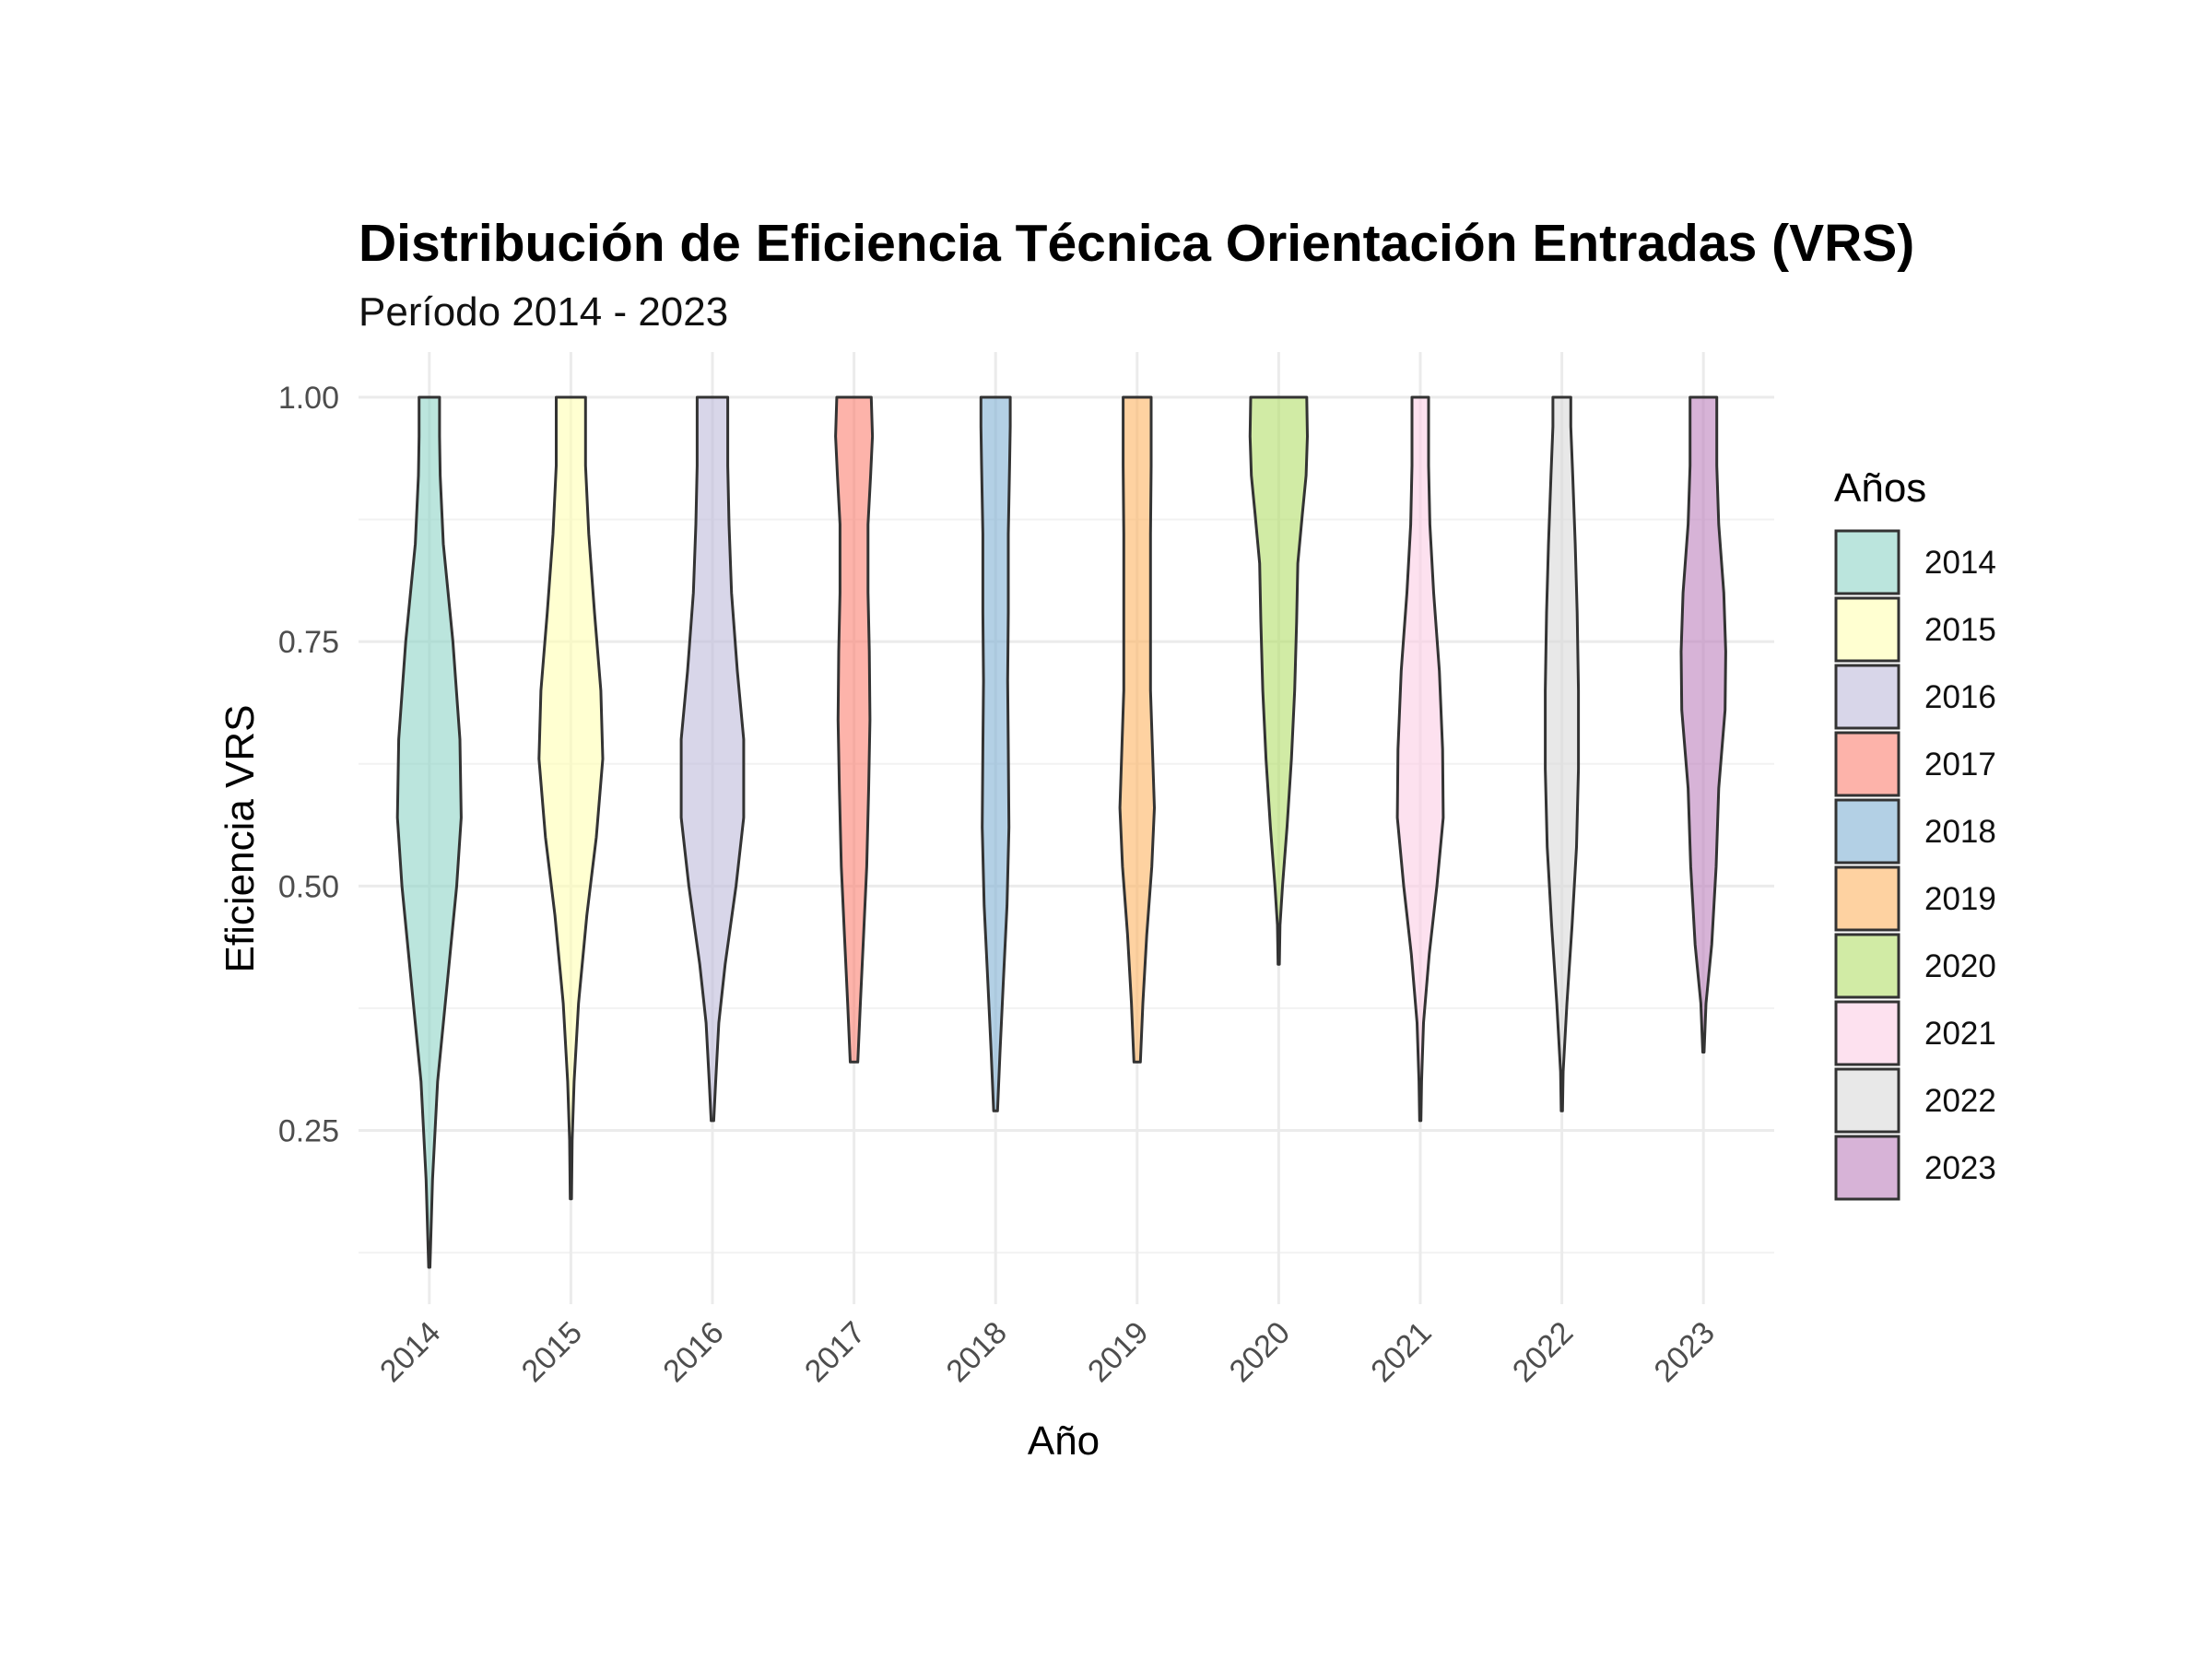 The height and width of the screenshot is (1659, 2212). Describe the element at coordinates (1960, 630) in the screenshot. I see `legend-label: 2015` at that location.